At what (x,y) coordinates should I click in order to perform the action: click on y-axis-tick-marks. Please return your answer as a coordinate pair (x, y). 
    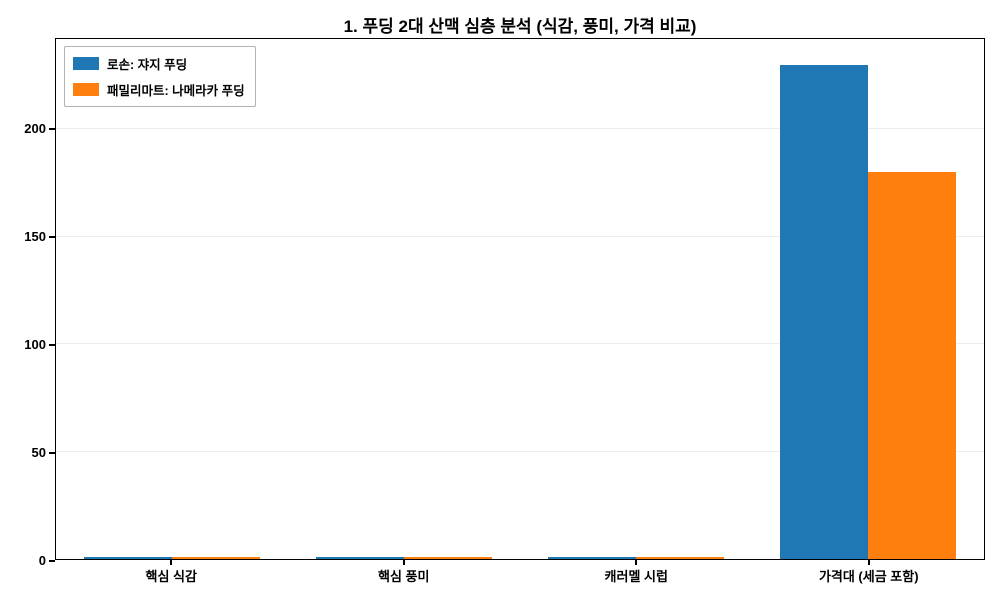
    Looking at the image, I should click on (52, 300).